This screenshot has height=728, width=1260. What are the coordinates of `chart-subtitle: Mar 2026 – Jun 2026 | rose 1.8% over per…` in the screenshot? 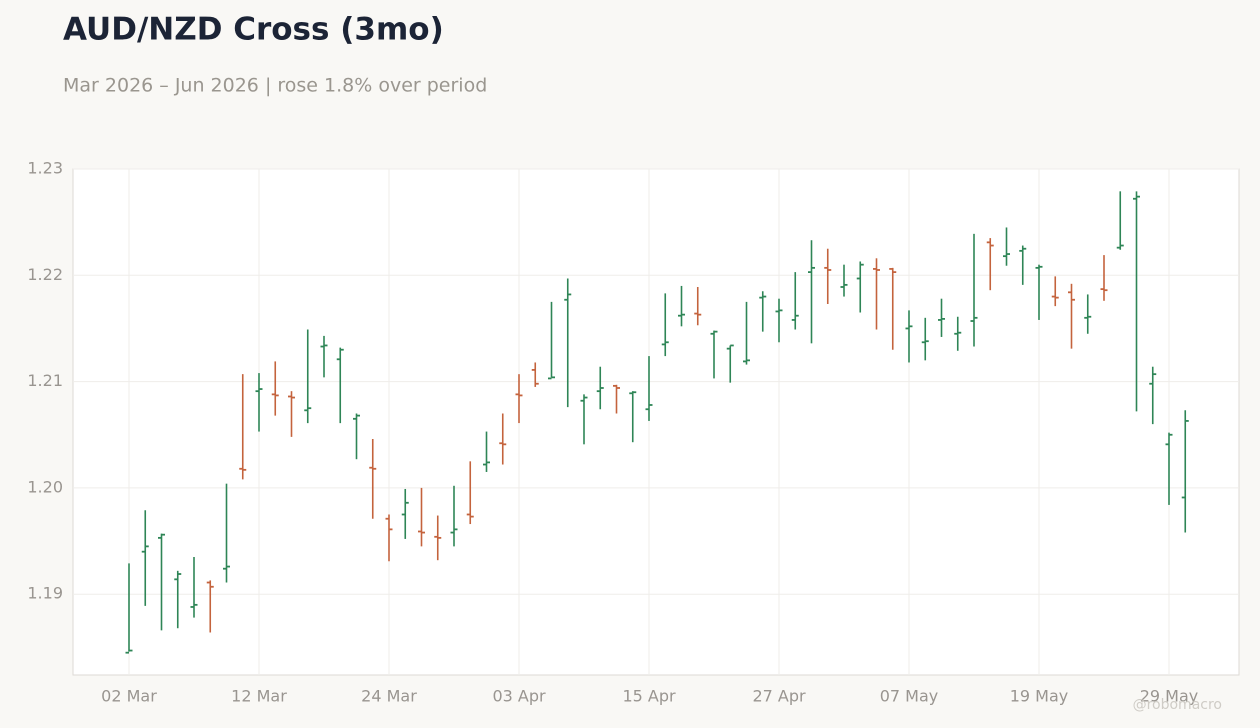 It's located at (275, 86).